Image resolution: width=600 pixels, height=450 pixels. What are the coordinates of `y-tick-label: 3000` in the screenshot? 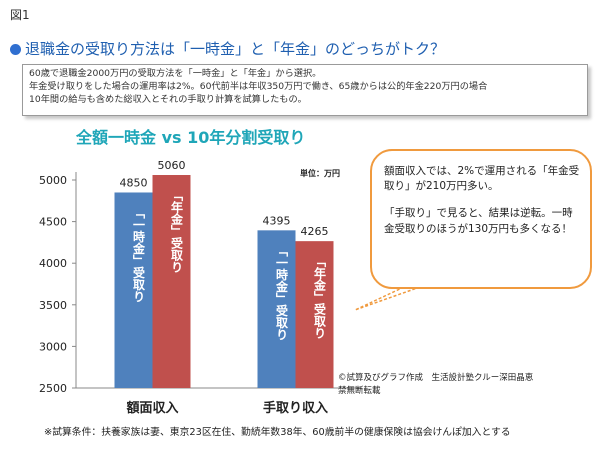 It's located at (53, 346).